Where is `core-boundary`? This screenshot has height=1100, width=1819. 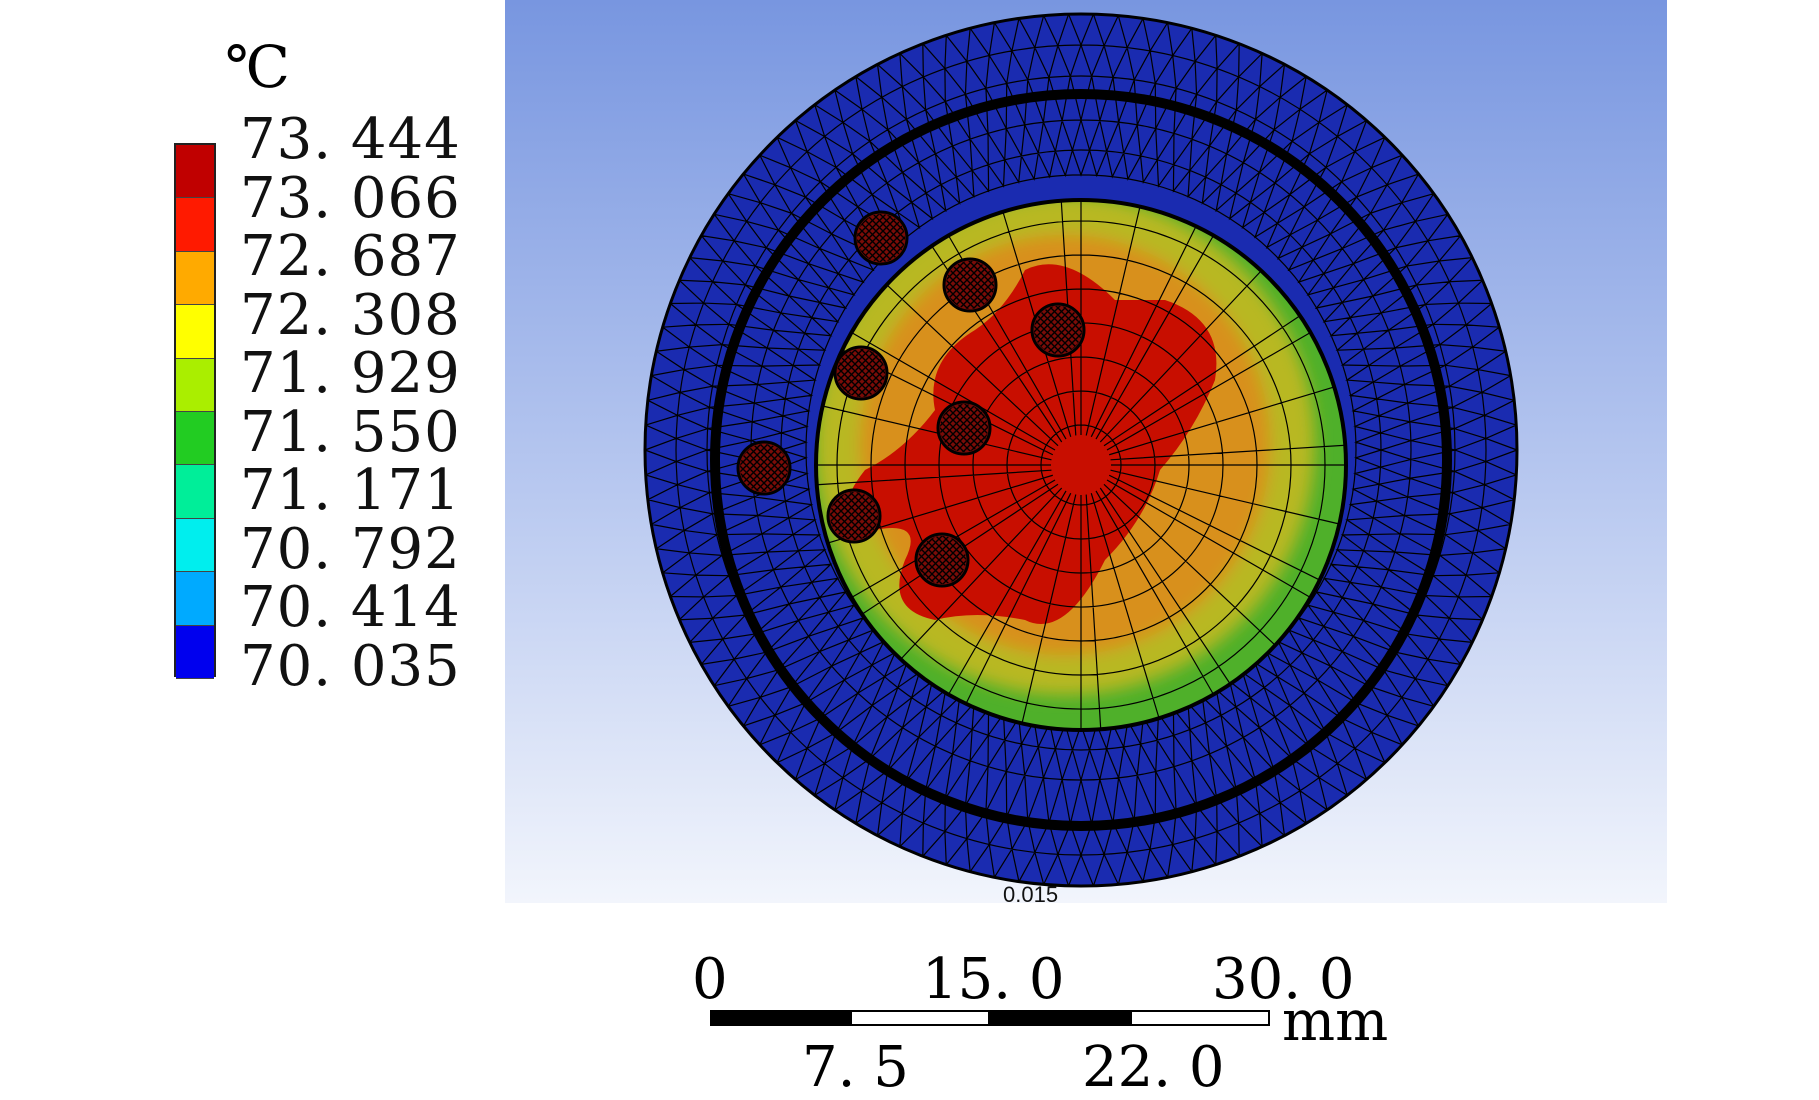
core-boundary is located at coordinates (1081, 465).